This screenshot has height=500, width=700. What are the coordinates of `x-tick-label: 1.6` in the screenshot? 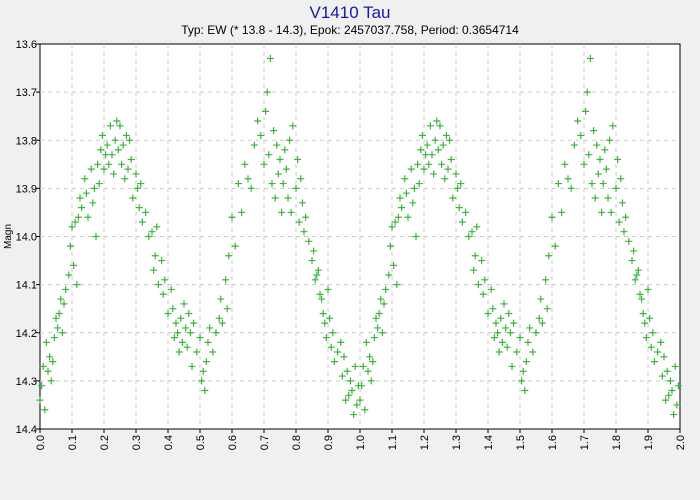 It's located at (553, 442).